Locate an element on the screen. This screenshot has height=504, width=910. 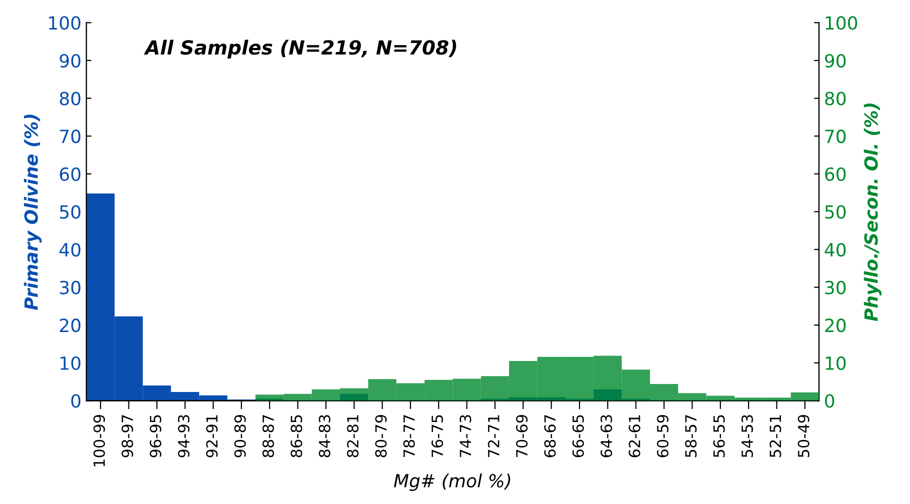
y-tick-label: 100 is located at coordinates (64, 23).